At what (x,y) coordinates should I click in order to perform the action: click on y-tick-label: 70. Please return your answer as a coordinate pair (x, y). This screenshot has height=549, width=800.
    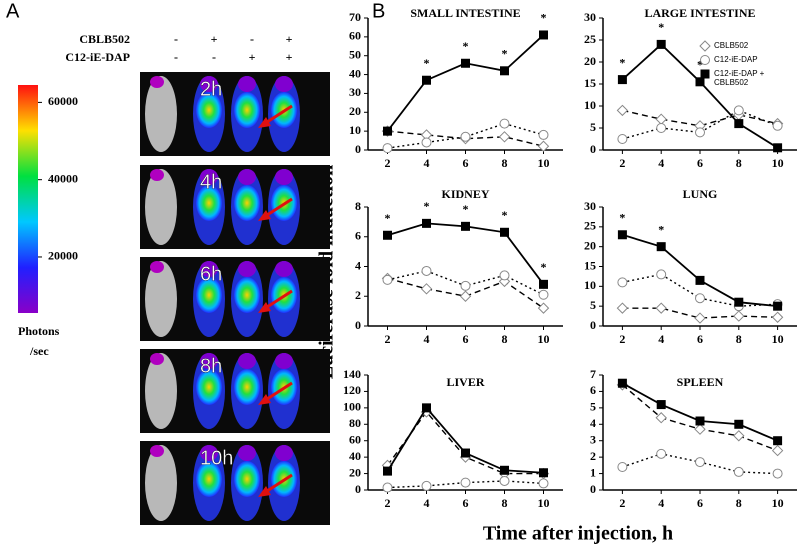
    Looking at the image, I should click on (355, 17).